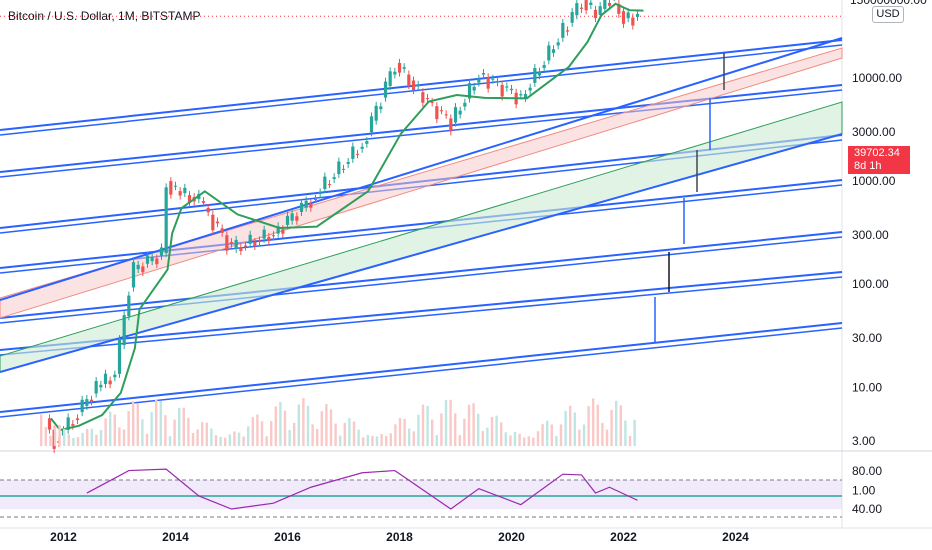  What do you see at coordinates (888, 14) in the screenshot?
I see `currency-button: USD` at bounding box center [888, 14].